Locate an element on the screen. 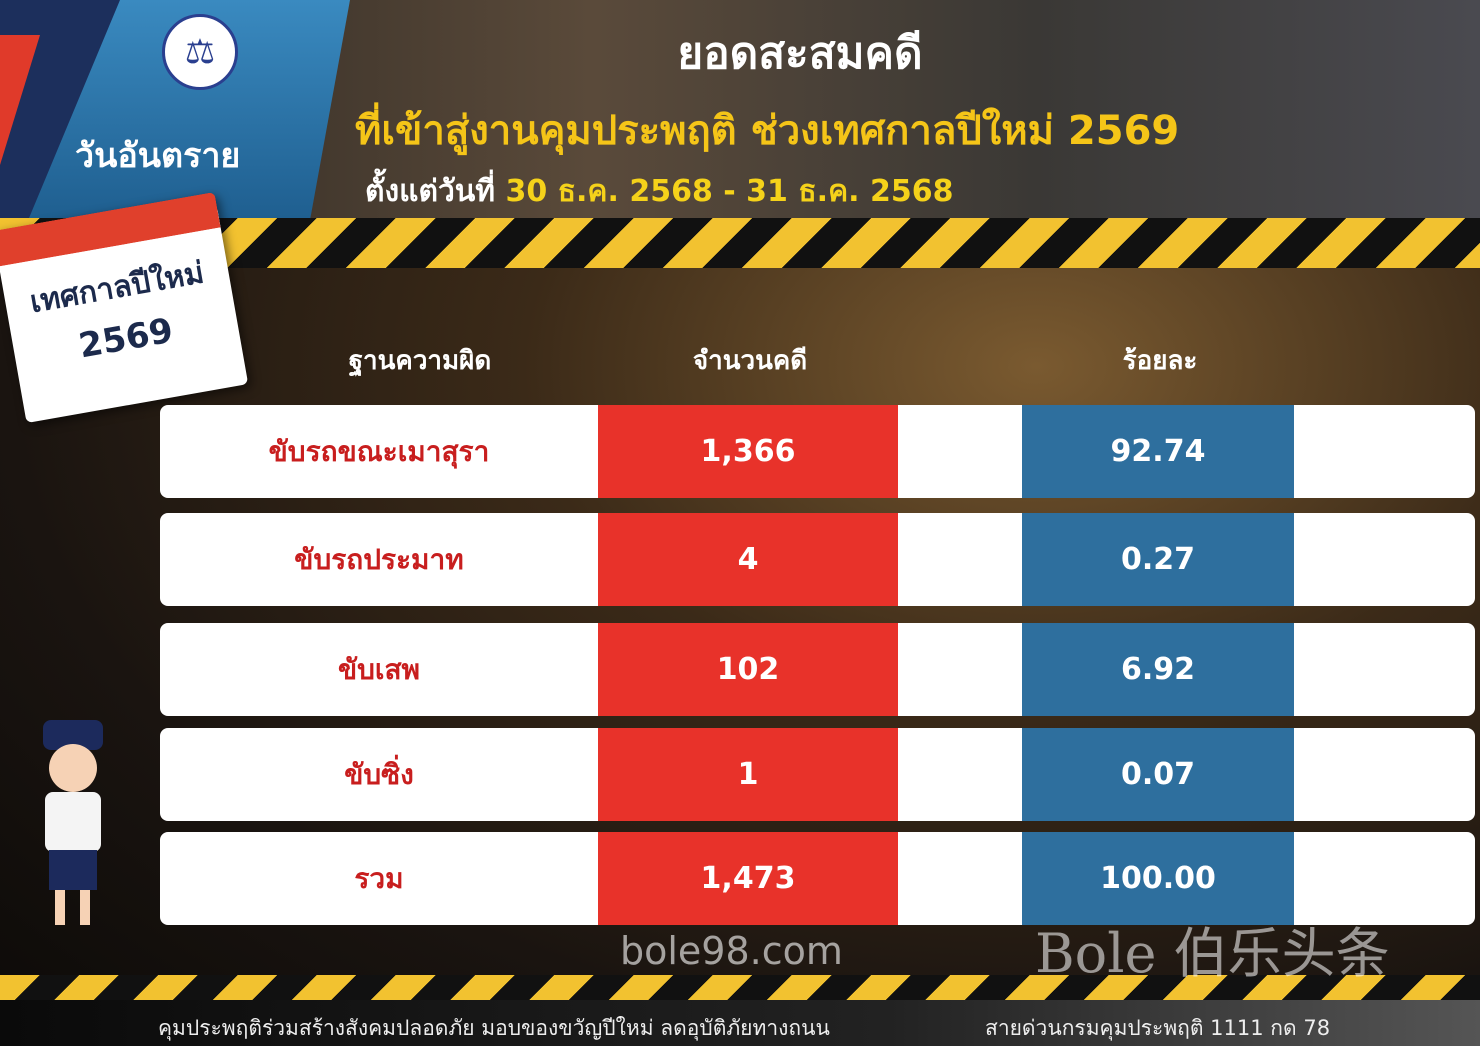 The width and height of the screenshot is (1480, 1046). percent-cell: 0.27 is located at coordinates (1158, 559).